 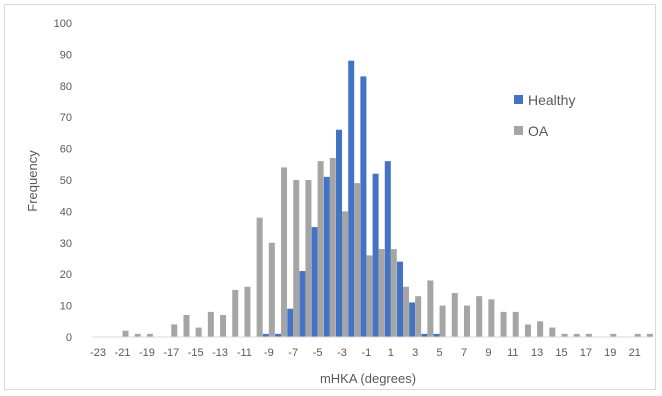 I want to click on y-tick-label: 20, so click(x=66, y=275).